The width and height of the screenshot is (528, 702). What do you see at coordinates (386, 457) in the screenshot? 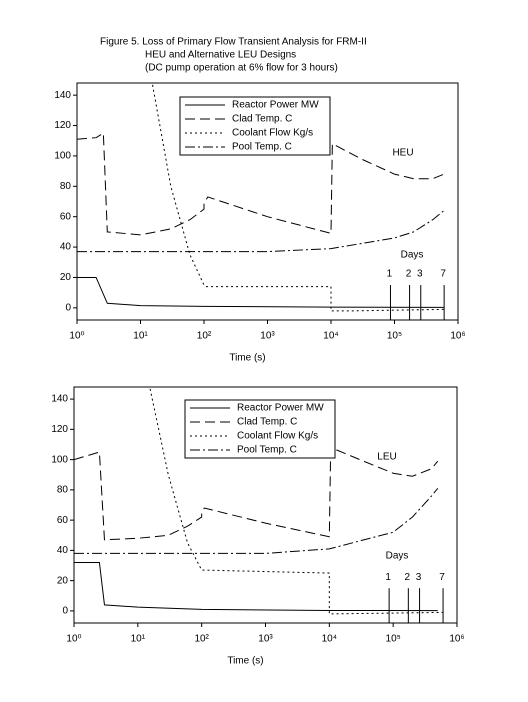
I see `annotation: LEU` at bounding box center [386, 457].